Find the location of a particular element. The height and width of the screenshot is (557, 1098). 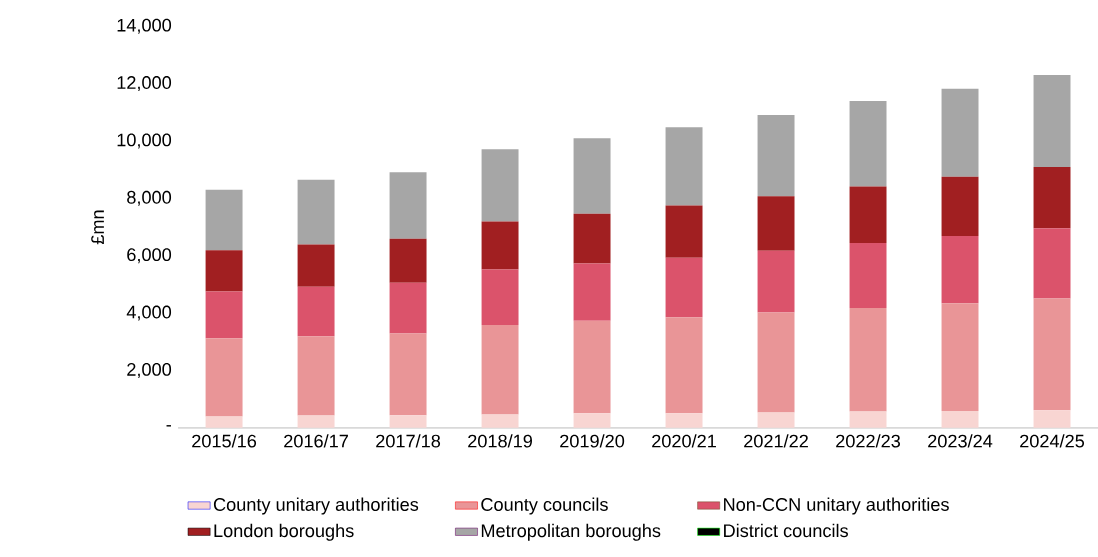

y-tick-label: 4,000 is located at coordinates (149, 313).